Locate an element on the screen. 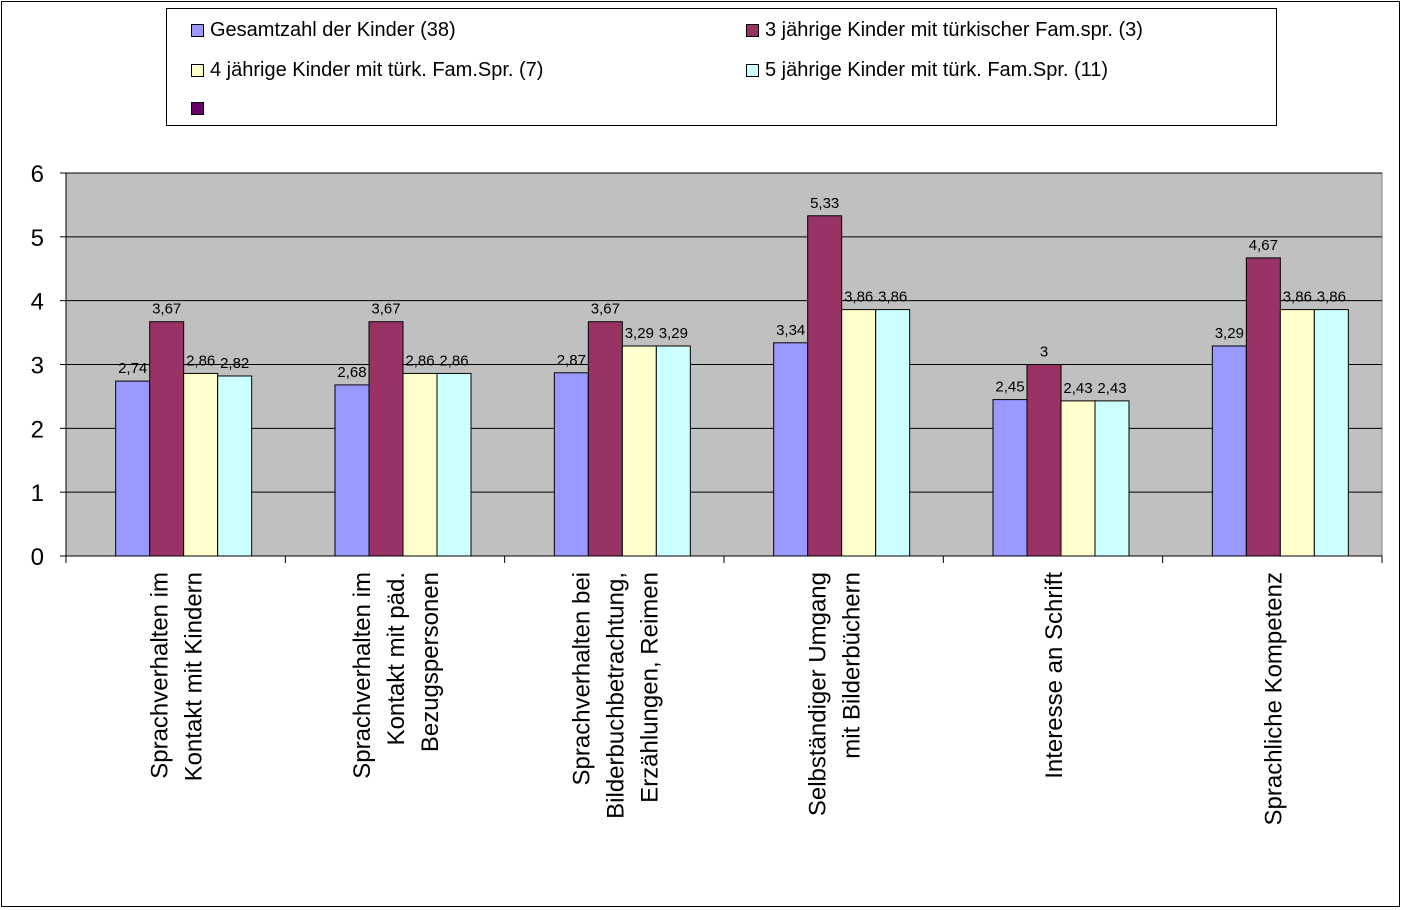  data-label: 5,33 is located at coordinates (824, 203).